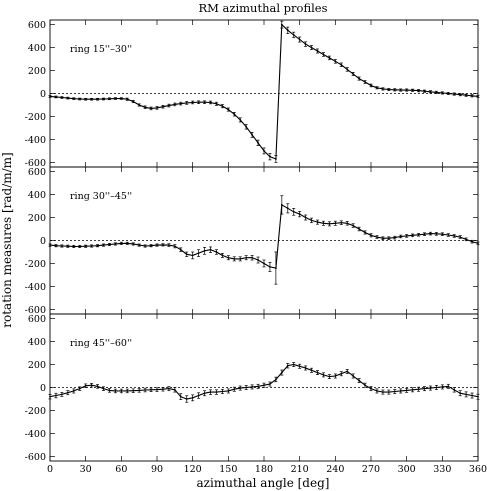  I want to click on y-tick-label: 400, so click(37, 342).